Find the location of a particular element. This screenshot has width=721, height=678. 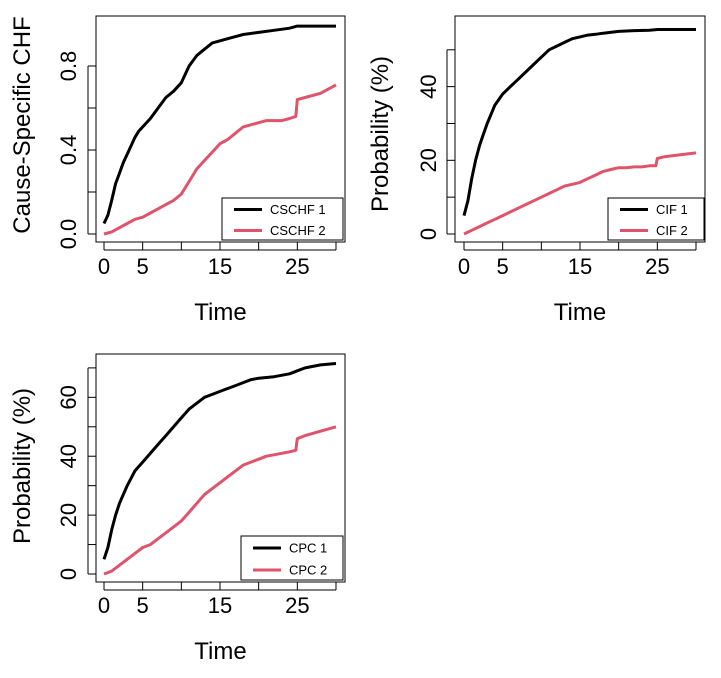

legend-label: CSCHF 2 is located at coordinates (298, 230).